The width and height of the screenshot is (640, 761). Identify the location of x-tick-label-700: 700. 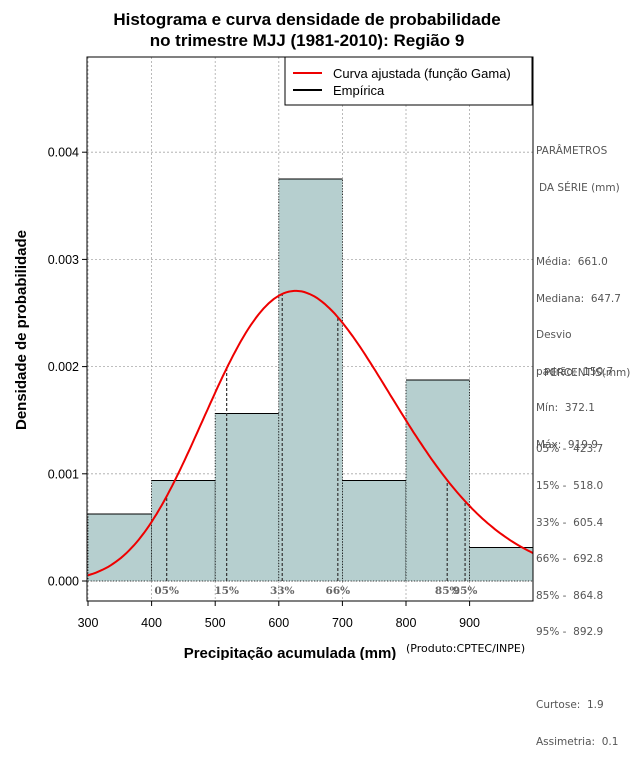
(342, 623).